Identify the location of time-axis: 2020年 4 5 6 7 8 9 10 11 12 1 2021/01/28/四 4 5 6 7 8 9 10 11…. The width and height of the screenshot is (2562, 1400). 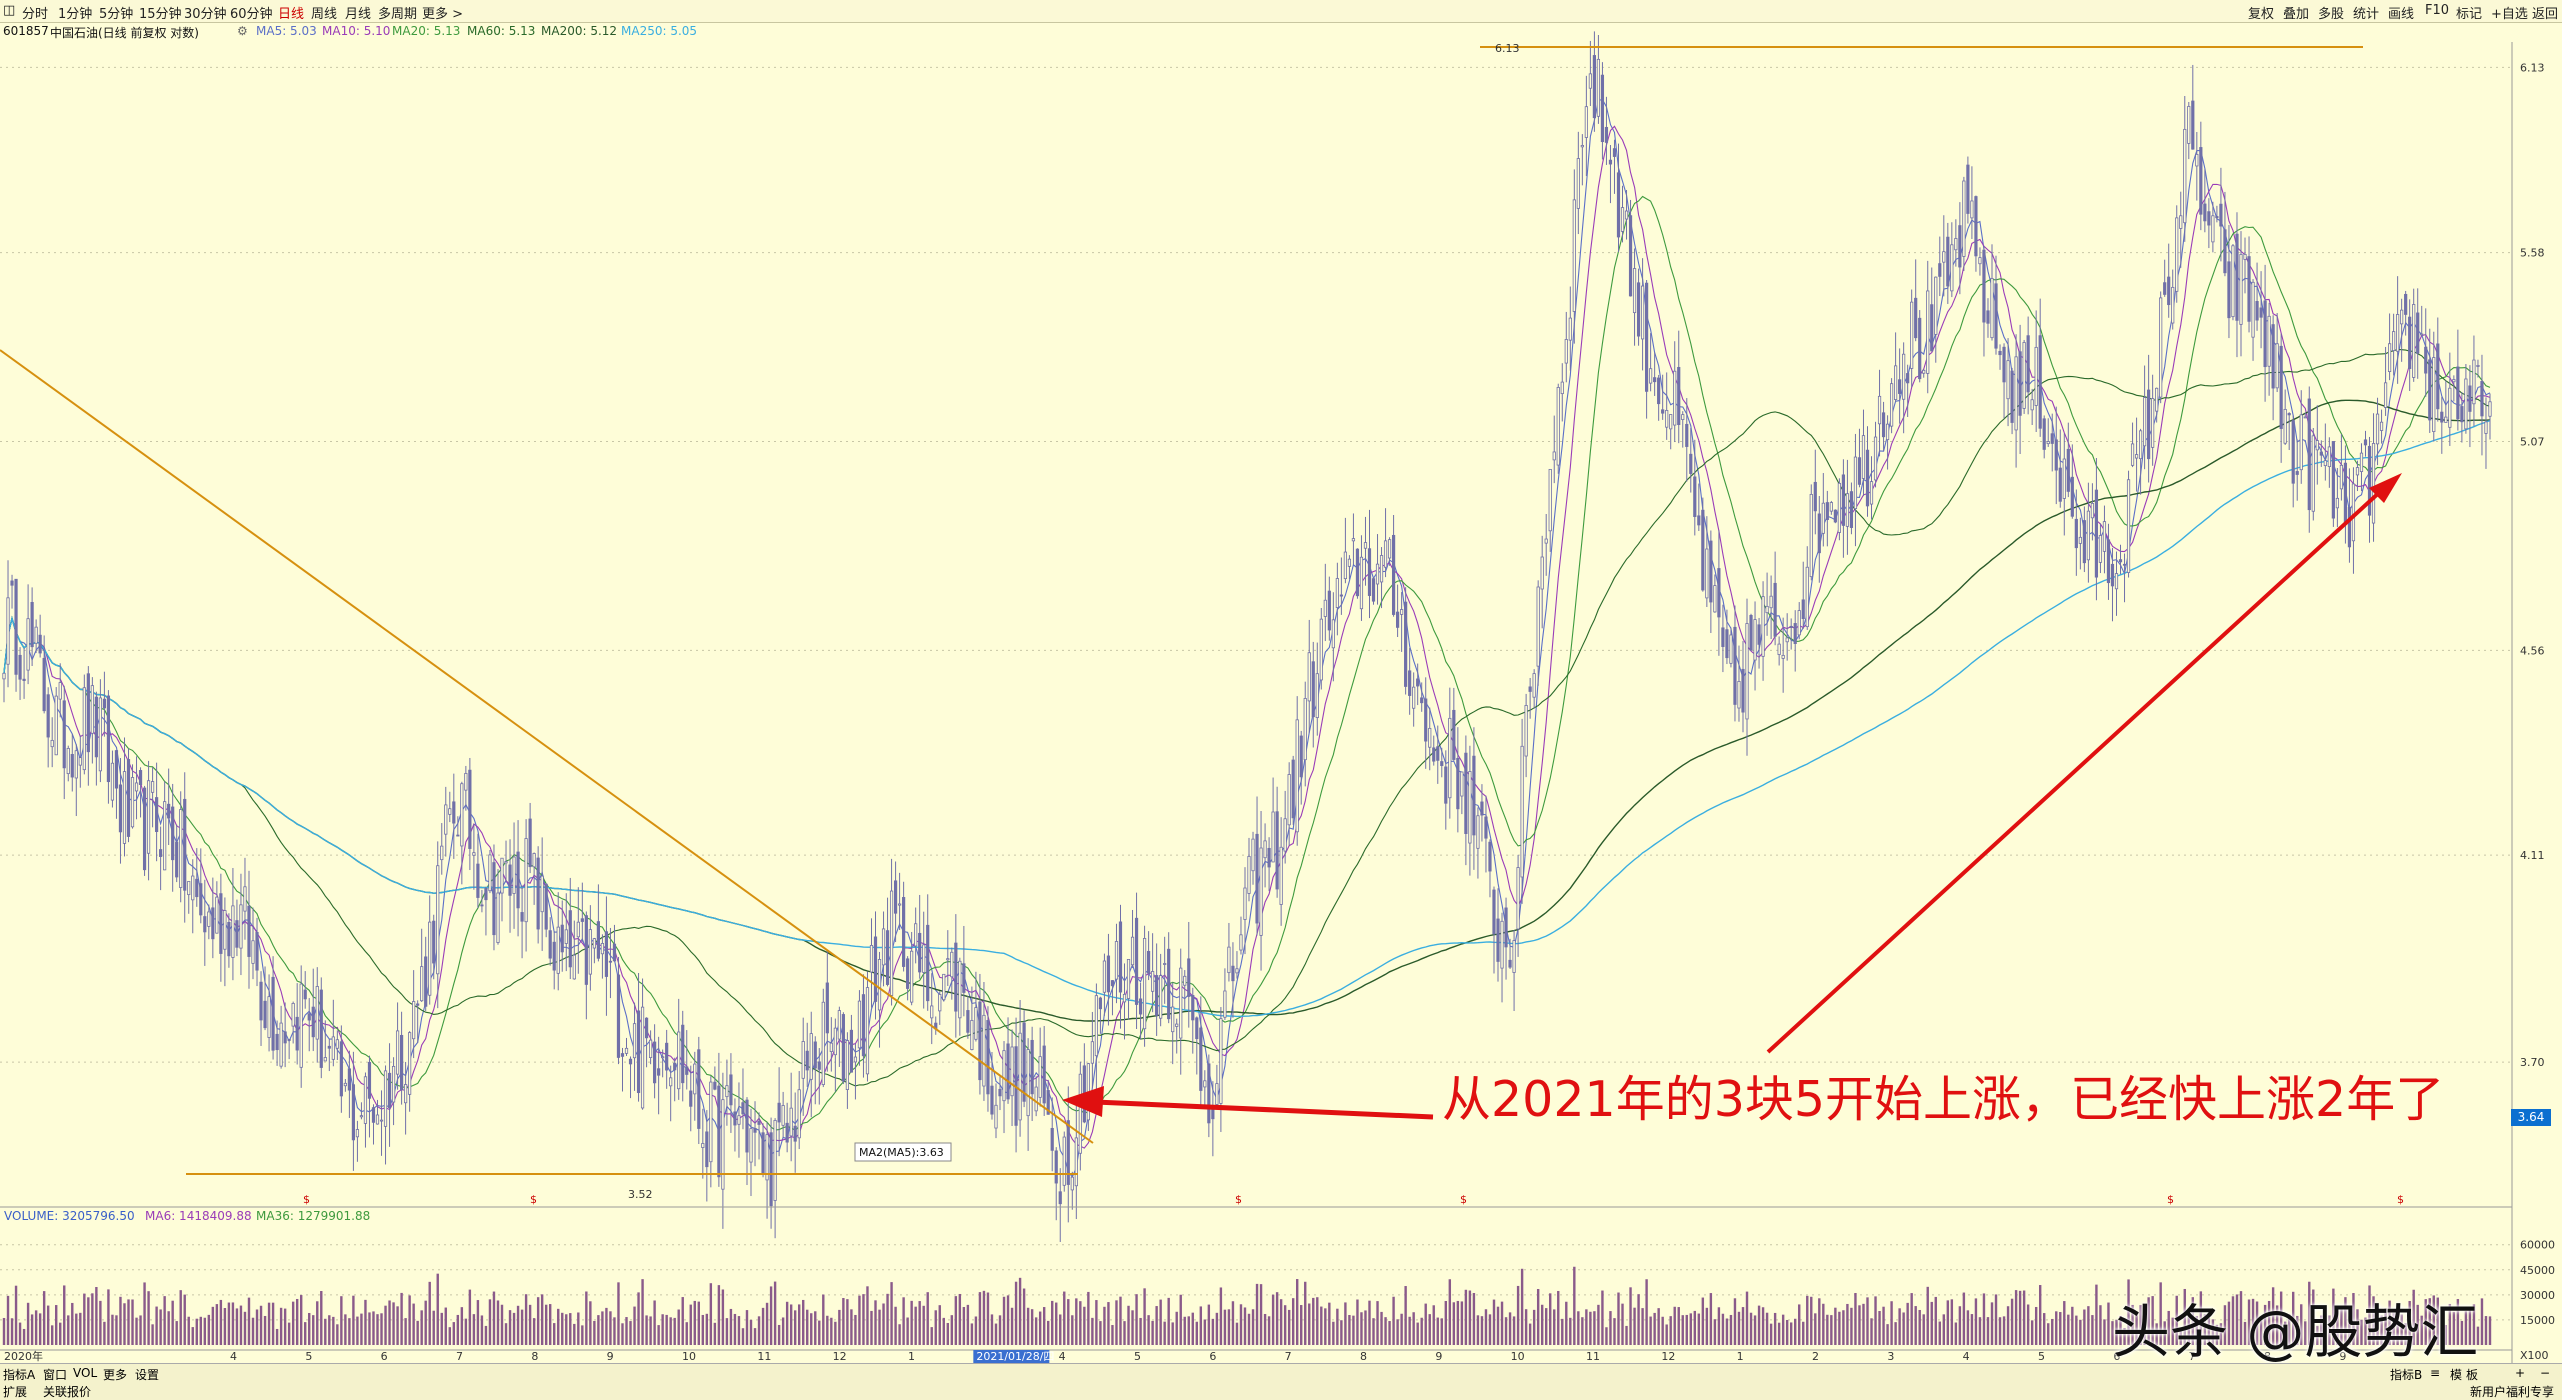
(1256, 1356).